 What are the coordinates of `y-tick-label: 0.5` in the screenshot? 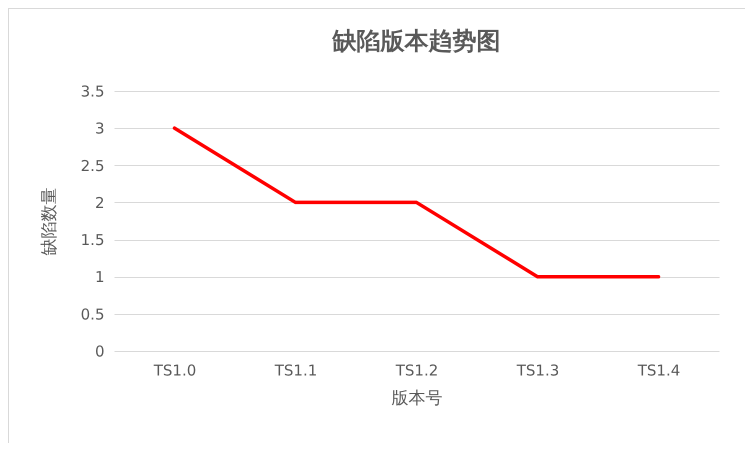 It's located at (92, 314).